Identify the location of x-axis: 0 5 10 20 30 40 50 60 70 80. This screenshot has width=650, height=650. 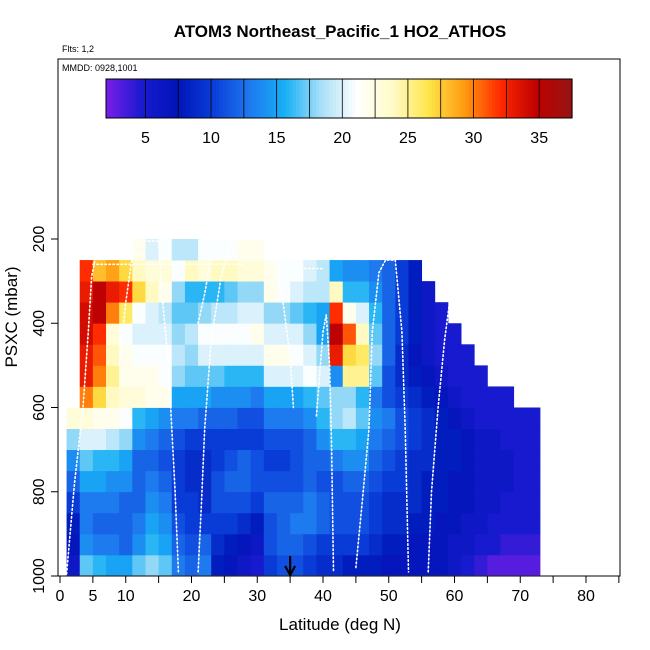
(338, 590).